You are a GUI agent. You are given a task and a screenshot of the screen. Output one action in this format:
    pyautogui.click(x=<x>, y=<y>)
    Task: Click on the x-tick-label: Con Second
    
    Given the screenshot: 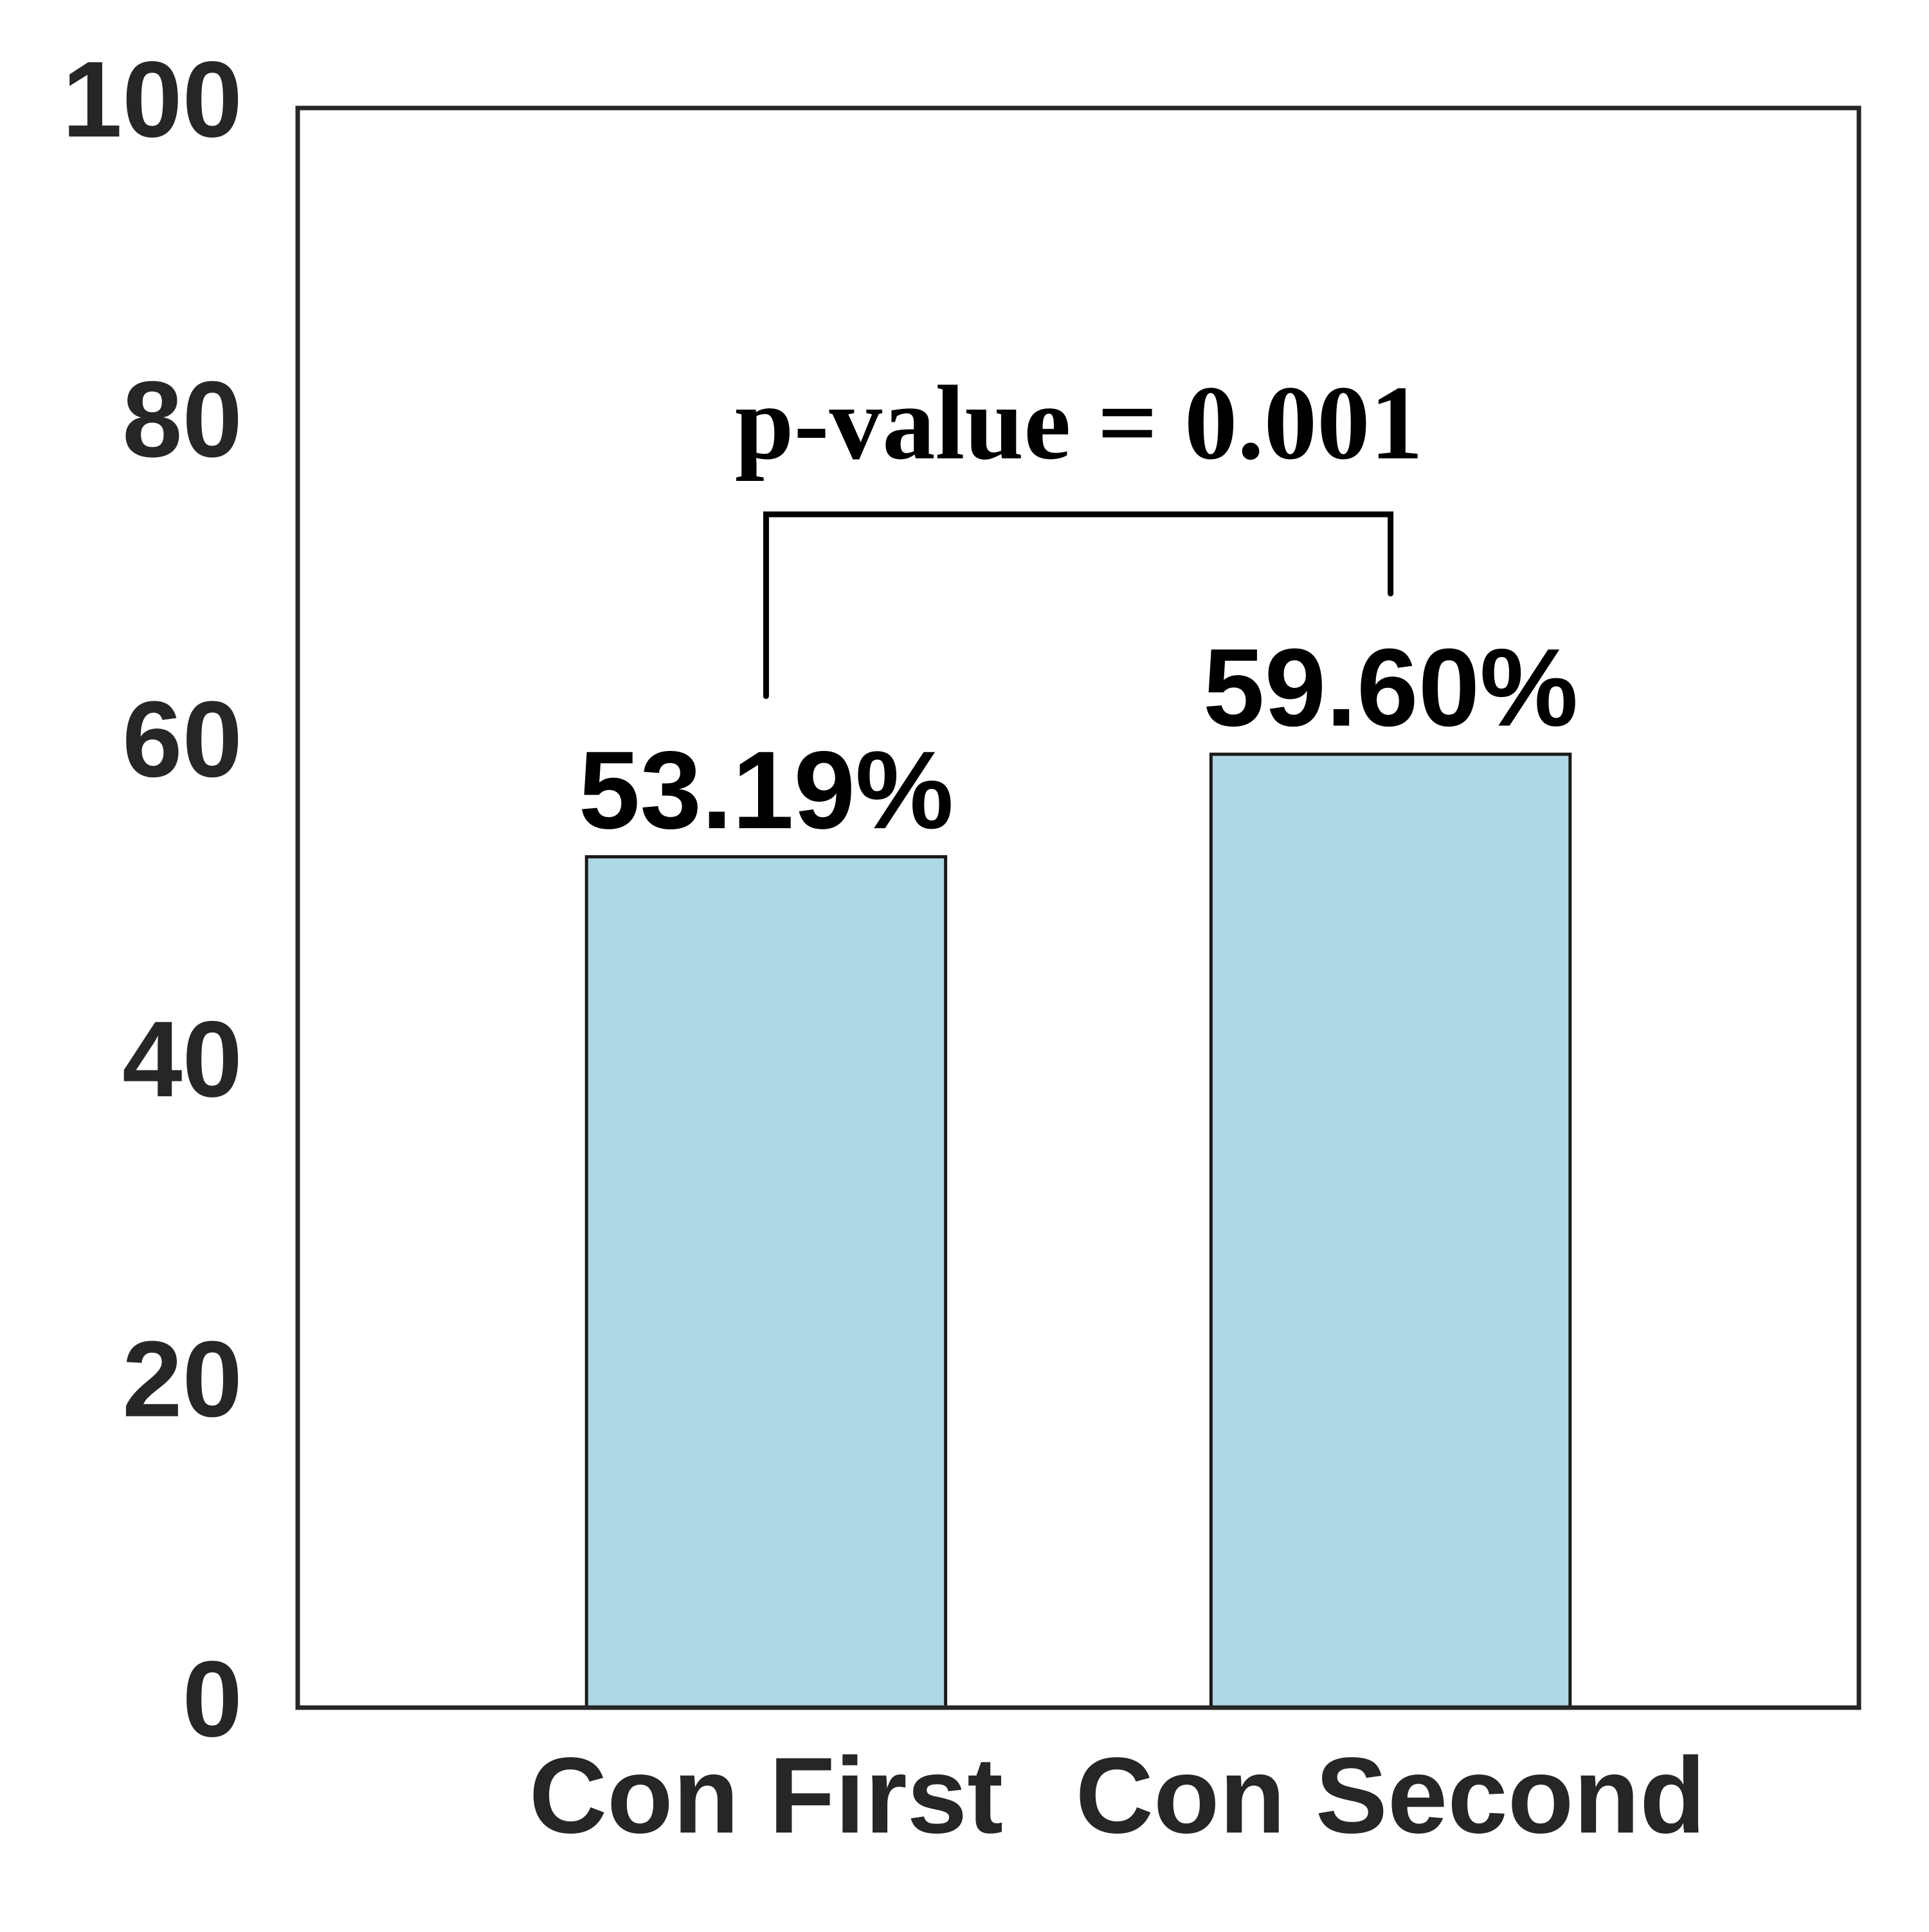 What is the action you would take?
    pyautogui.click(x=1391, y=1795)
    